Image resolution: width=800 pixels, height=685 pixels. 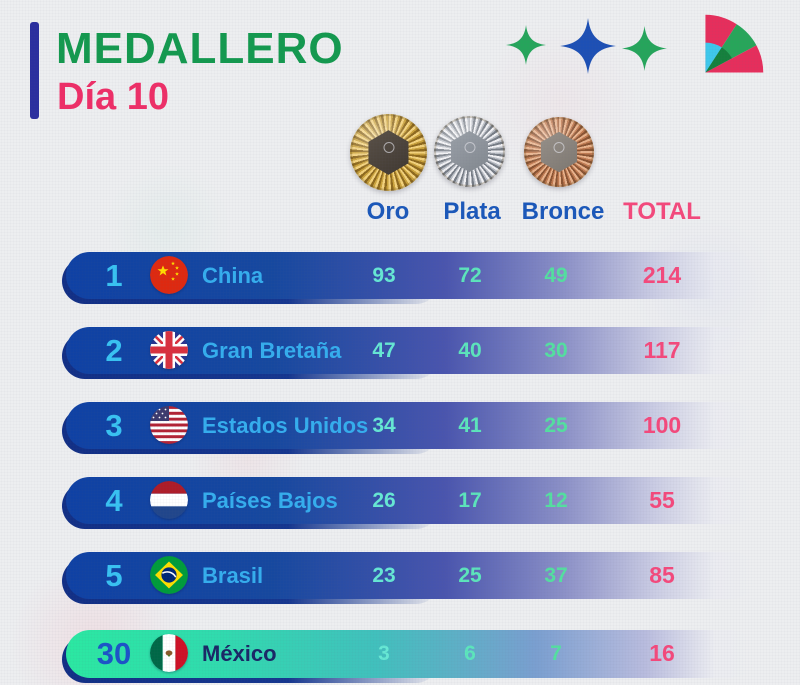 What do you see at coordinates (384, 275) in the screenshot?
I see `gold-count: 93` at bounding box center [384, 275].